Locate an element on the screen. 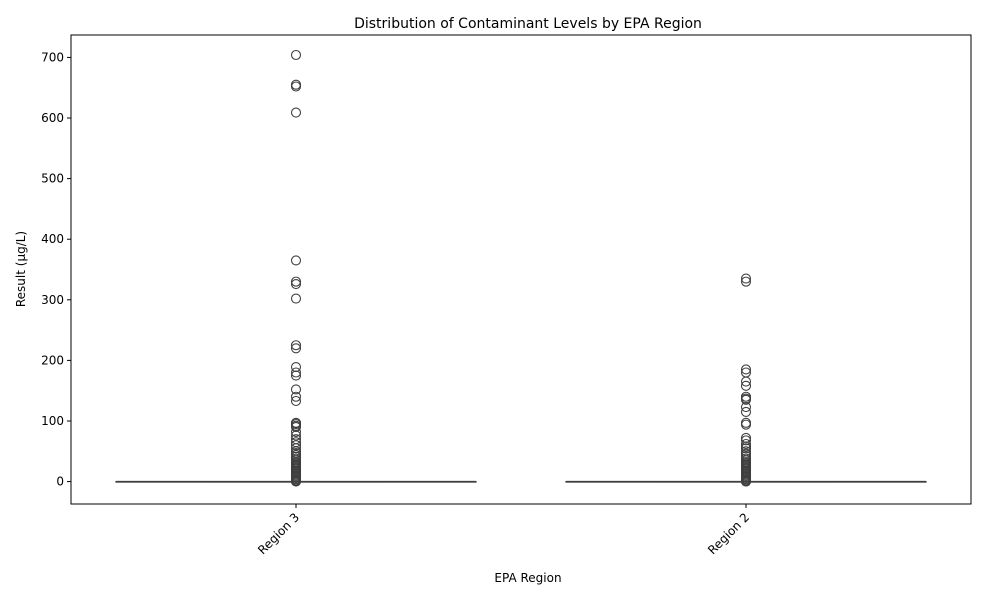 This screenshot has width=1000, height=600. x-axis-label: EPA Region is located at coordinates (527, 578).